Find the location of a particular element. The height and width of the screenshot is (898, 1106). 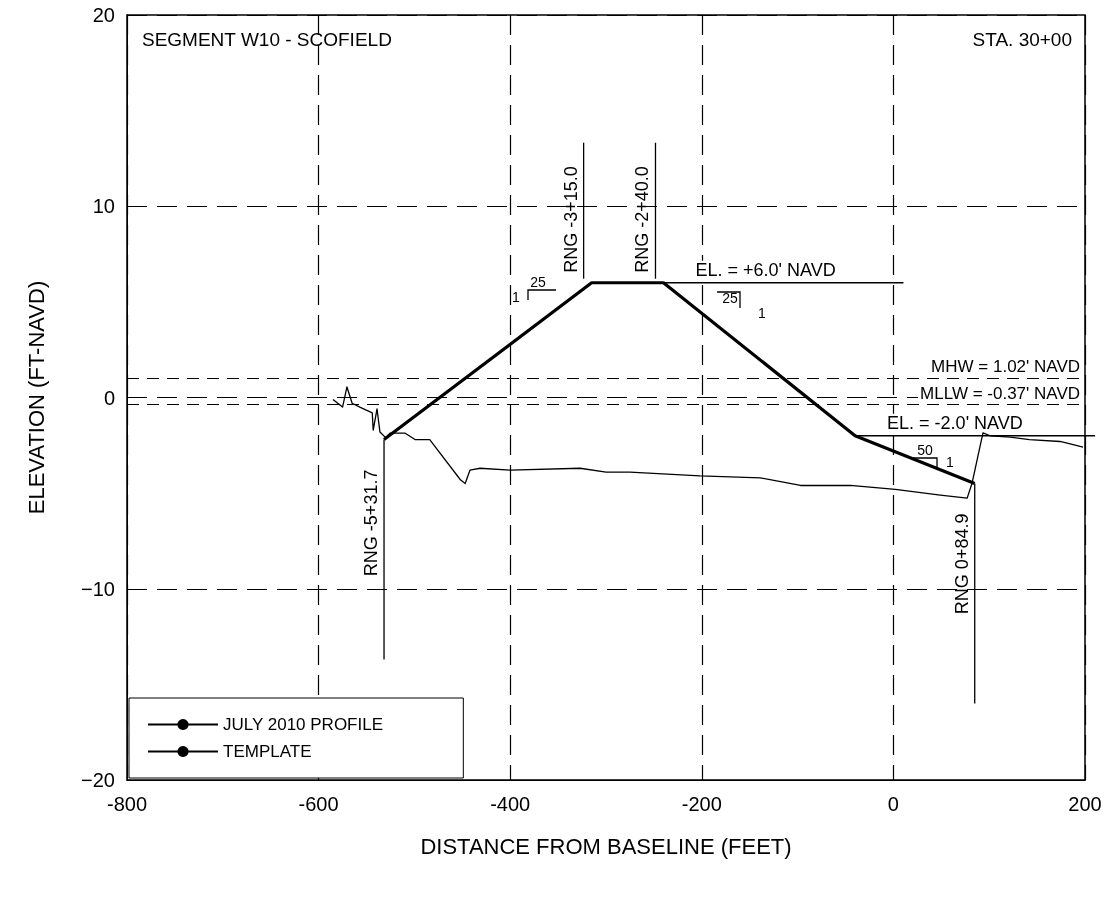

annotation: RNG -3+15.0 is located at coordinates (570, 219).